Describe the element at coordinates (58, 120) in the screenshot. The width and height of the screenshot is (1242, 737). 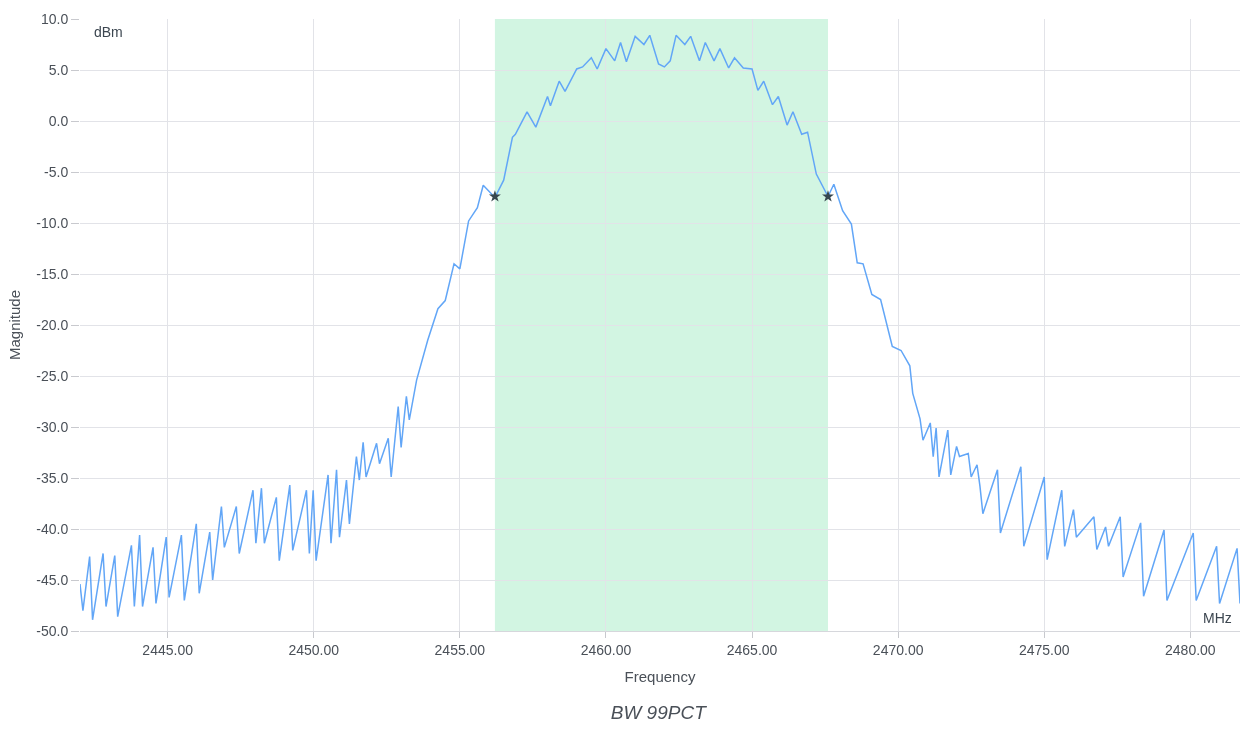
I see `y-tick-label: 0.0` at that location.